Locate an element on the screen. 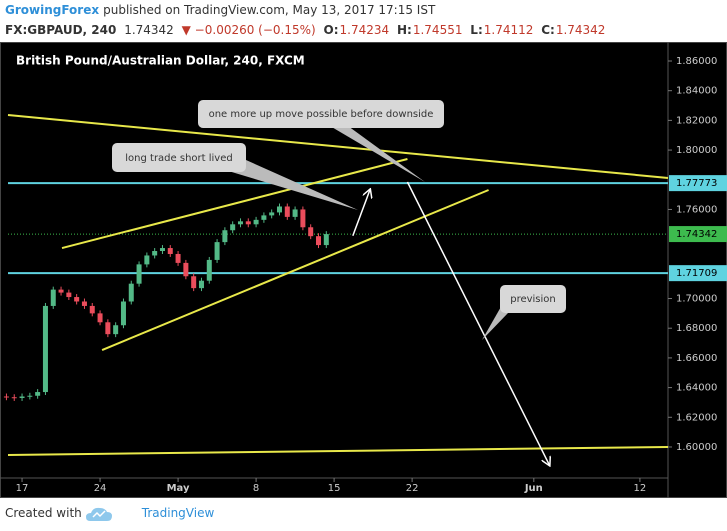  x-tick-label: 15 is located at coordinates (334, 488).